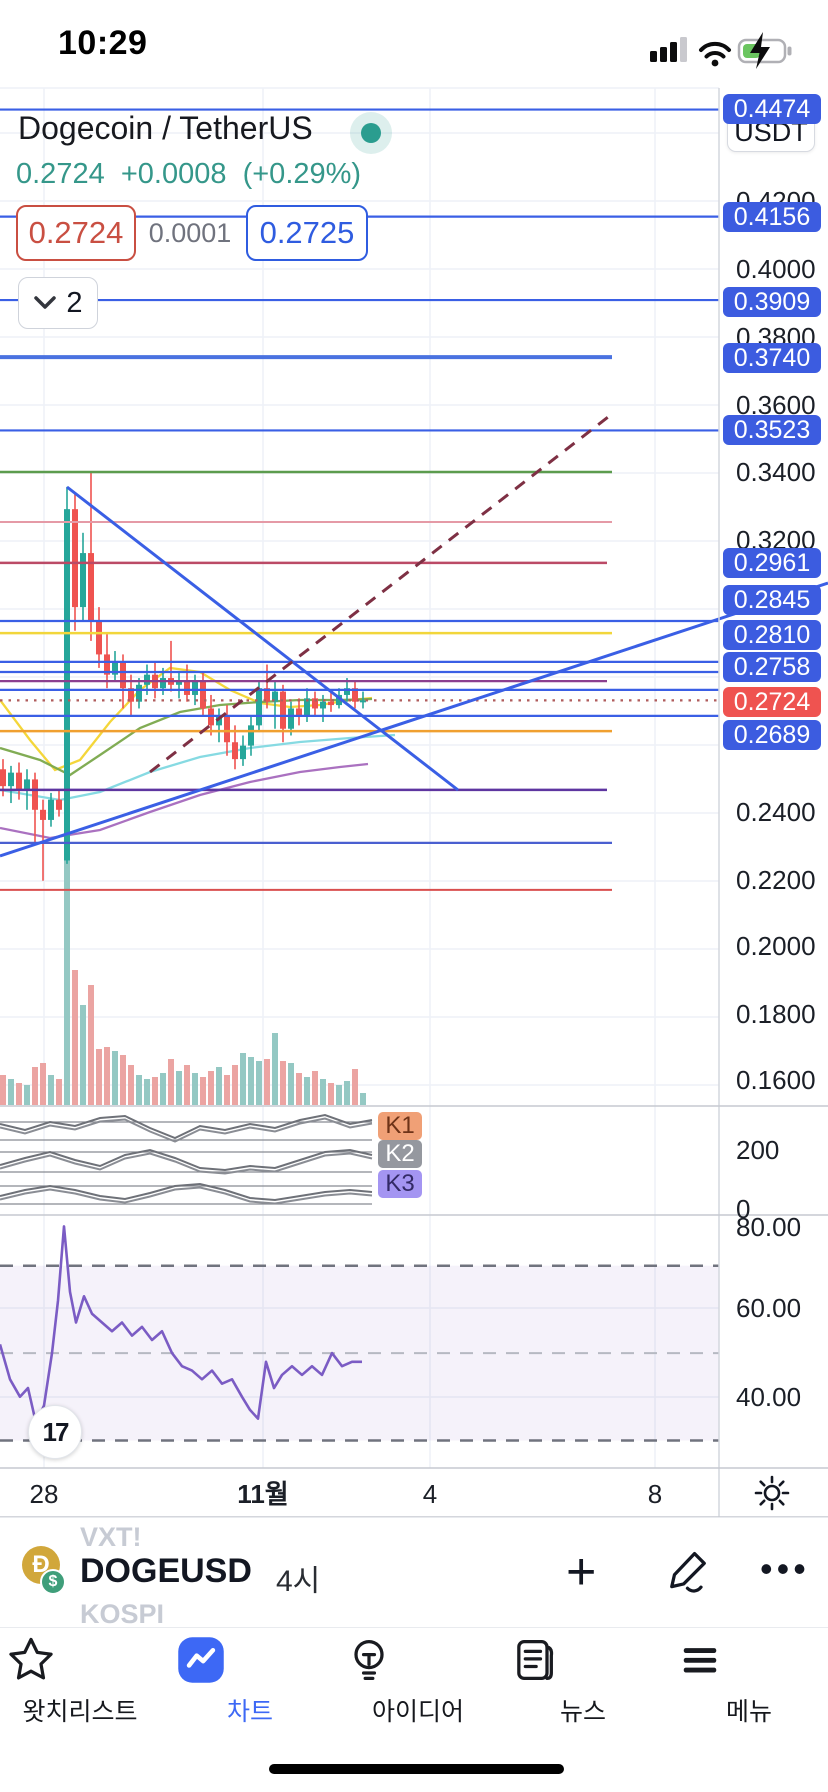  I want to click on nav-item-chart: 차트, so click(250, 1681).